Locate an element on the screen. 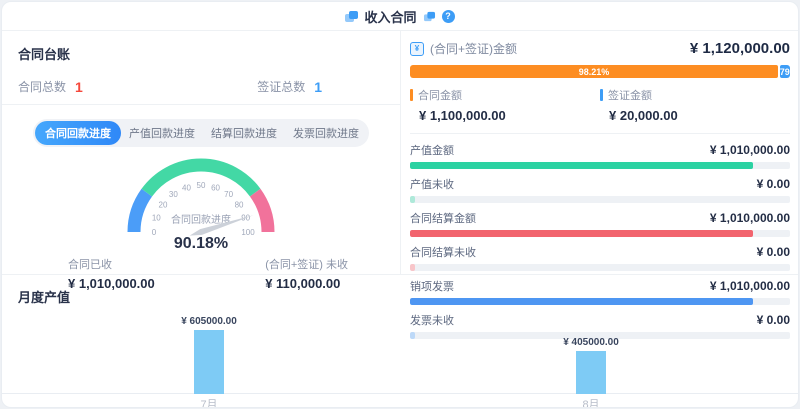 The image size is (800, 409). contract-count-label: 合同总数 is located at coordinates (42, 87).